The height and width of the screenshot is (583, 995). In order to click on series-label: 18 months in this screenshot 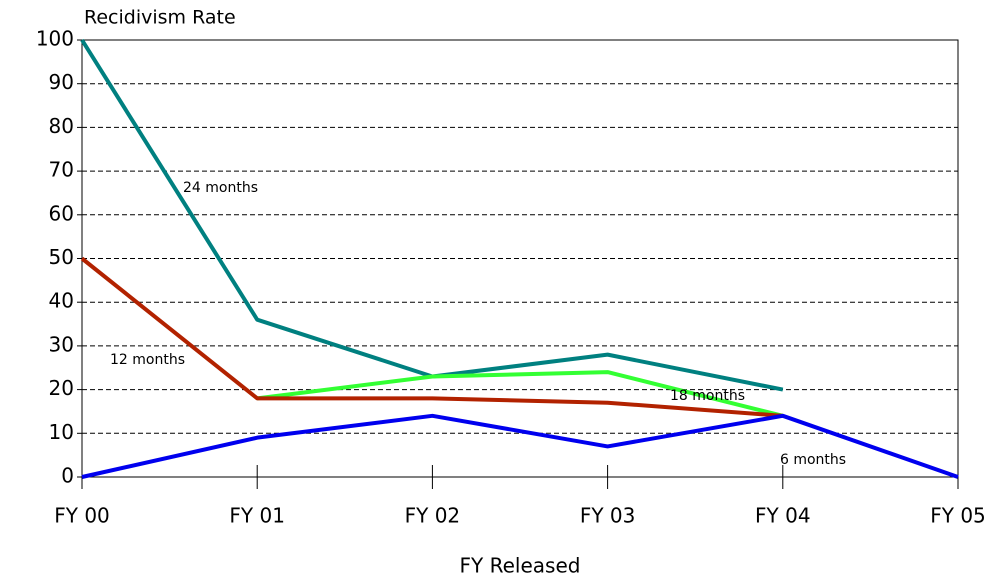, I will do `click(707, 396)`.